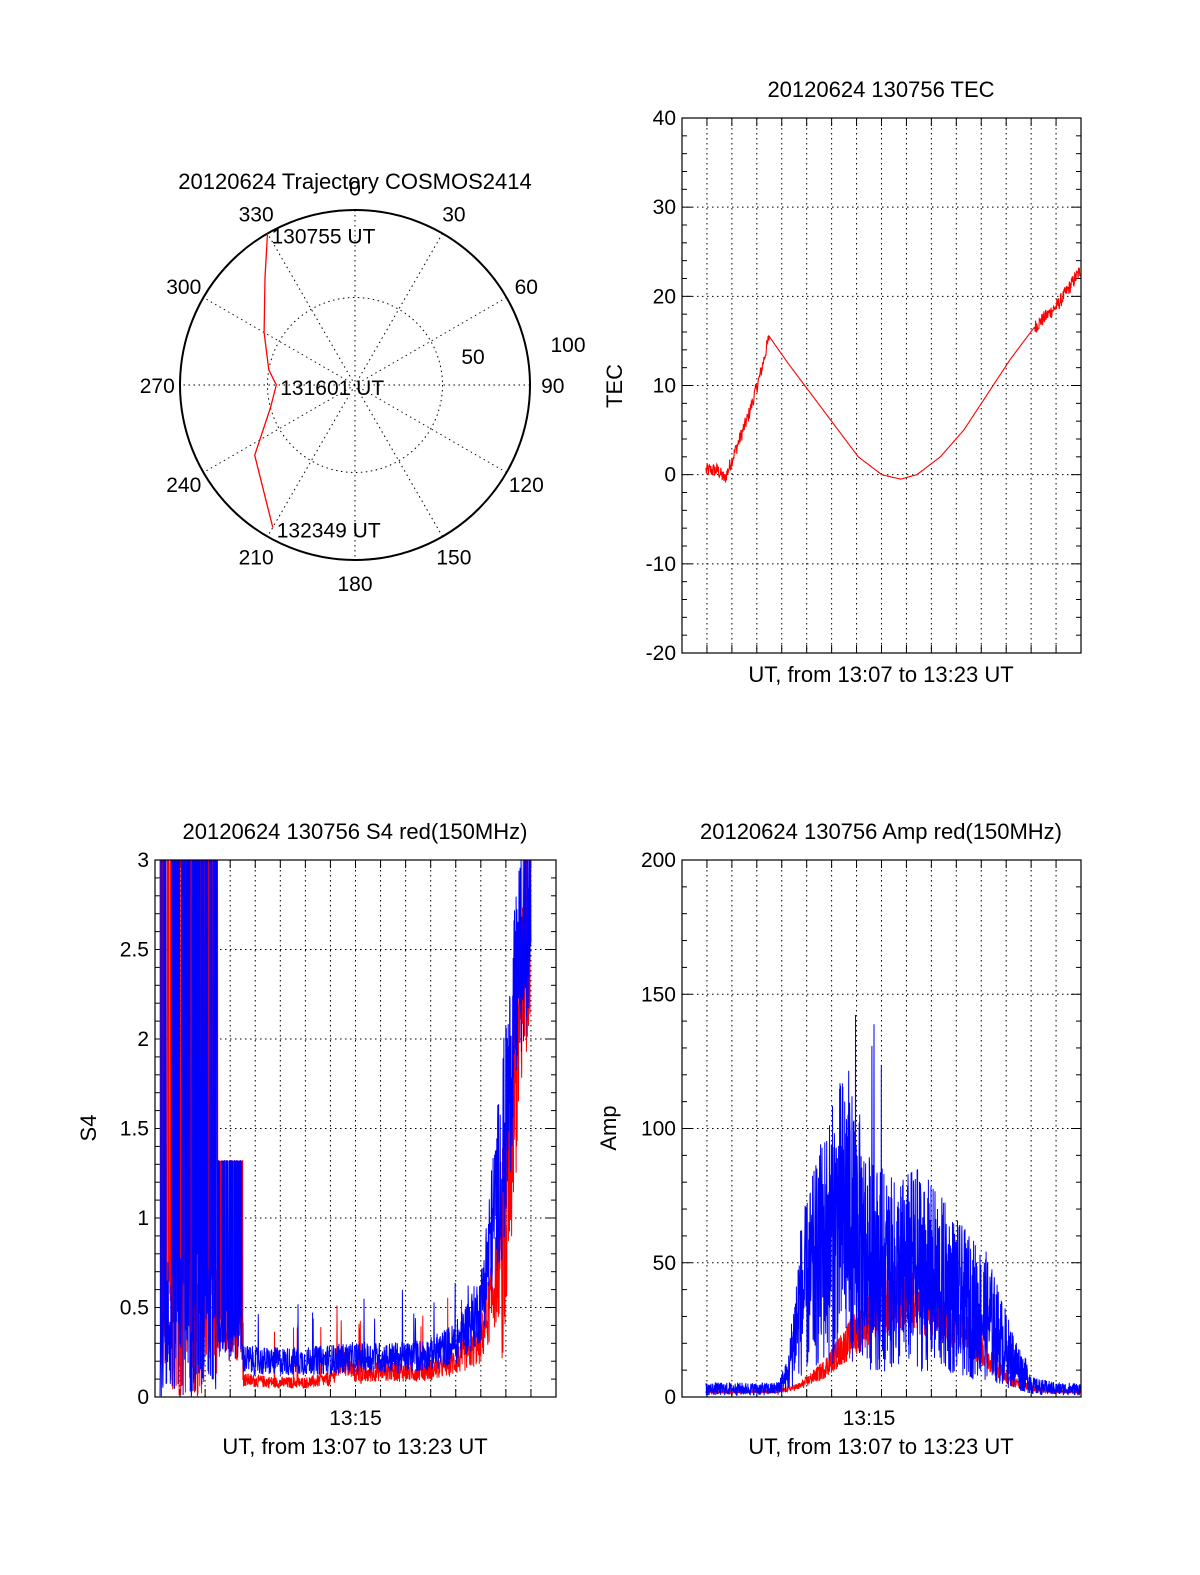 The width and height of the screenshot is (1200, 1575). Describe the element at coordinates (157, 386) in the screenshot. I see `polar-angle-label: 270` at that location.